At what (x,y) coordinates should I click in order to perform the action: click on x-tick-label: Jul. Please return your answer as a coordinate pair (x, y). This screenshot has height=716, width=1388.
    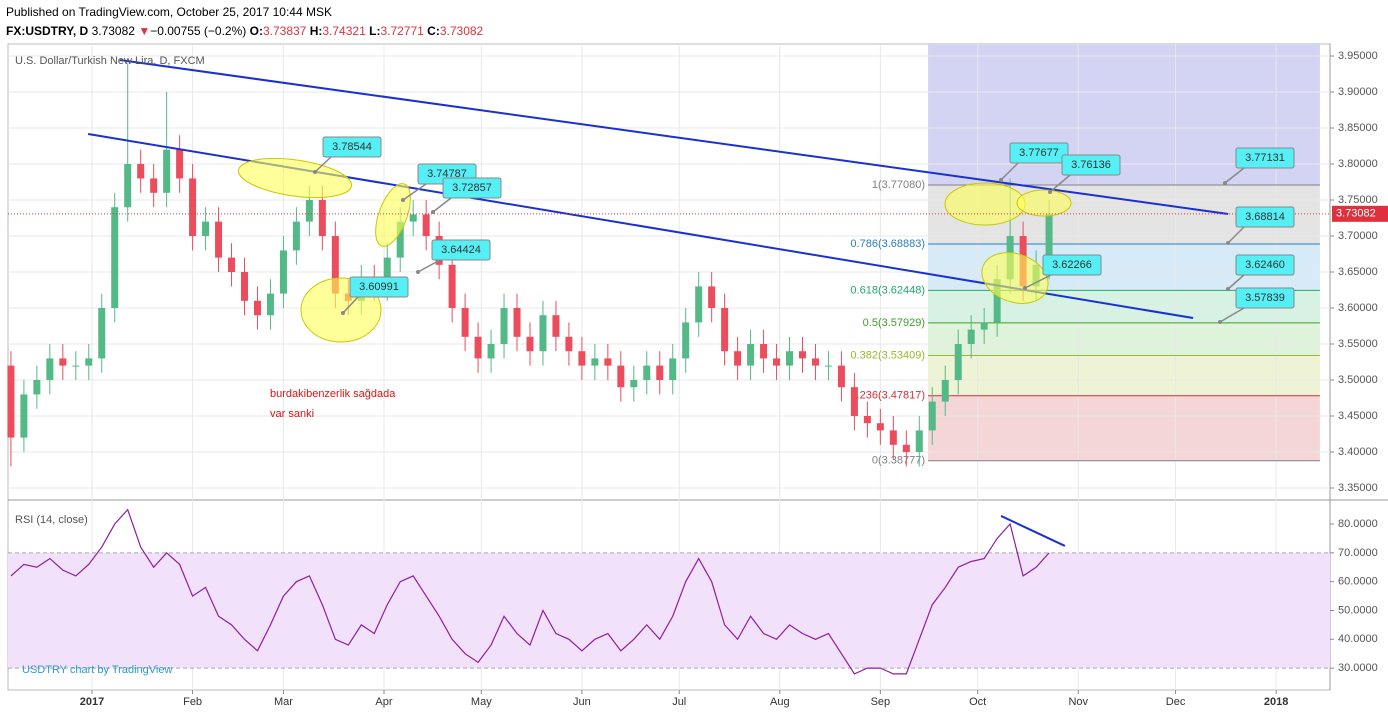
    Looking at the image, I should click on (679, 702).